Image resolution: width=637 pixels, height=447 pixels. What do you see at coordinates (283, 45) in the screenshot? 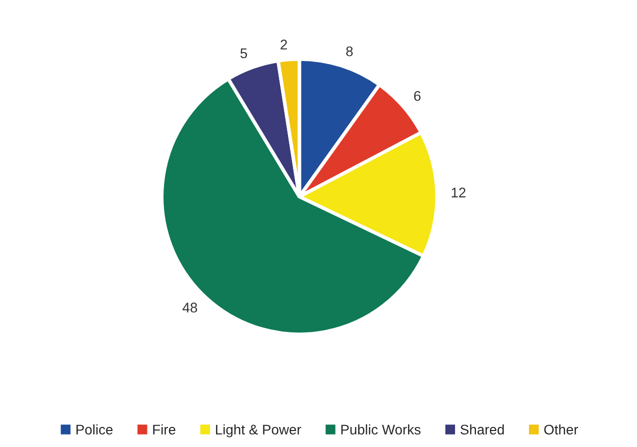
I see `data-label: 2` at bounding box center [283, 45].